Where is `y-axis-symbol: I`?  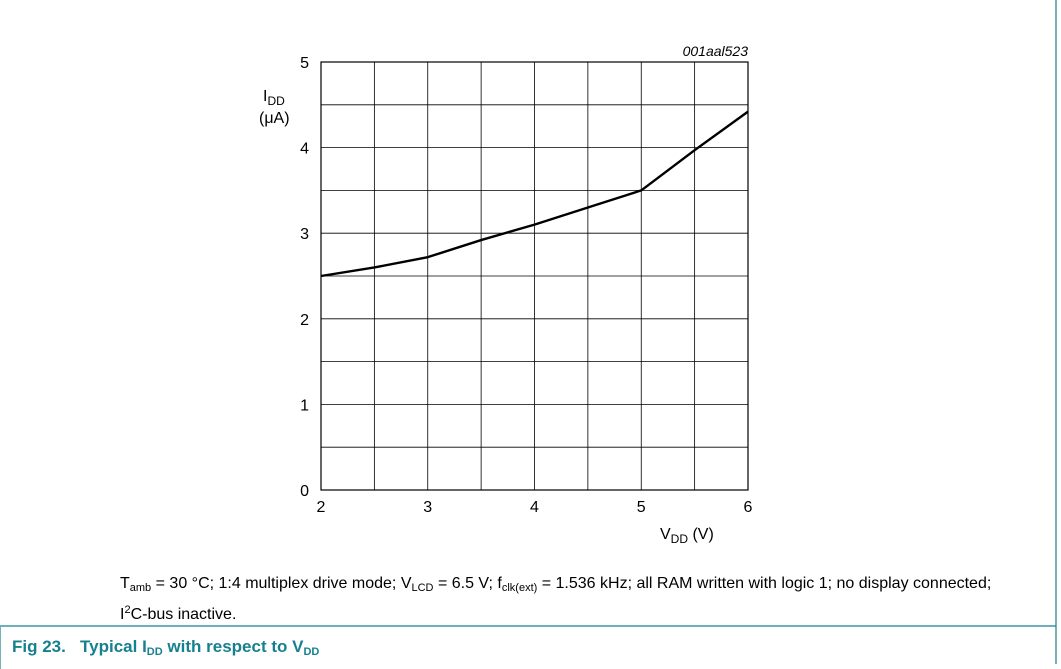 y-axis-symbol: I is located at coordinates (265, 96).